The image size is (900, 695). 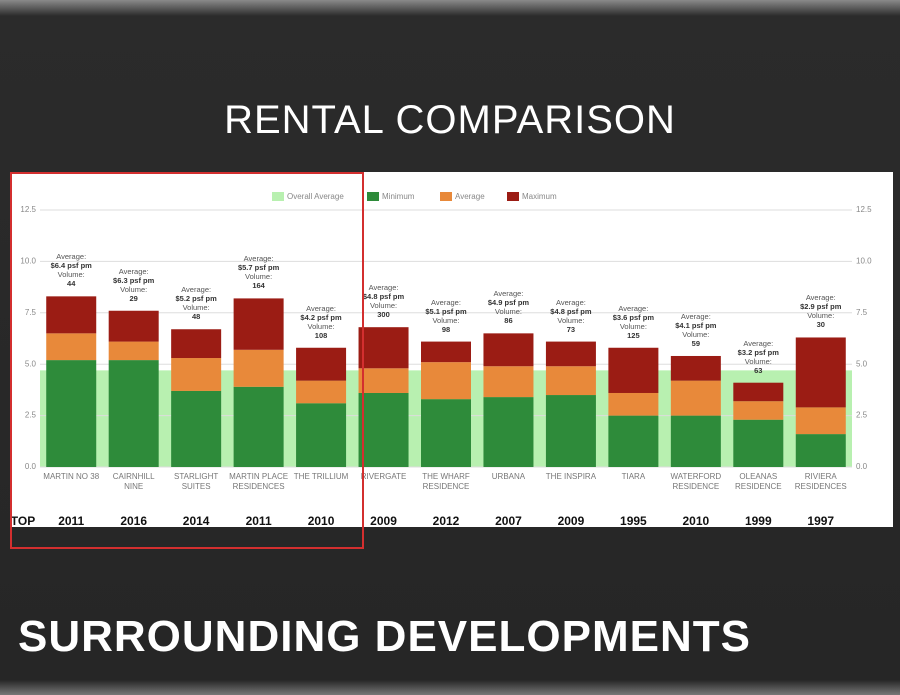 I want to click on x-tick-label: STARLIGHT SUITES, so click(x=196, y=481).